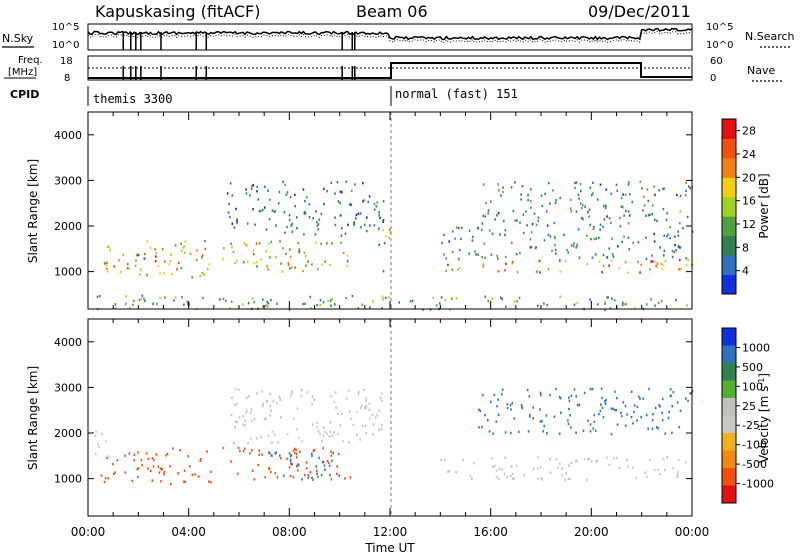  I want to click on colorbar-tick: 500, so click(752, 367).